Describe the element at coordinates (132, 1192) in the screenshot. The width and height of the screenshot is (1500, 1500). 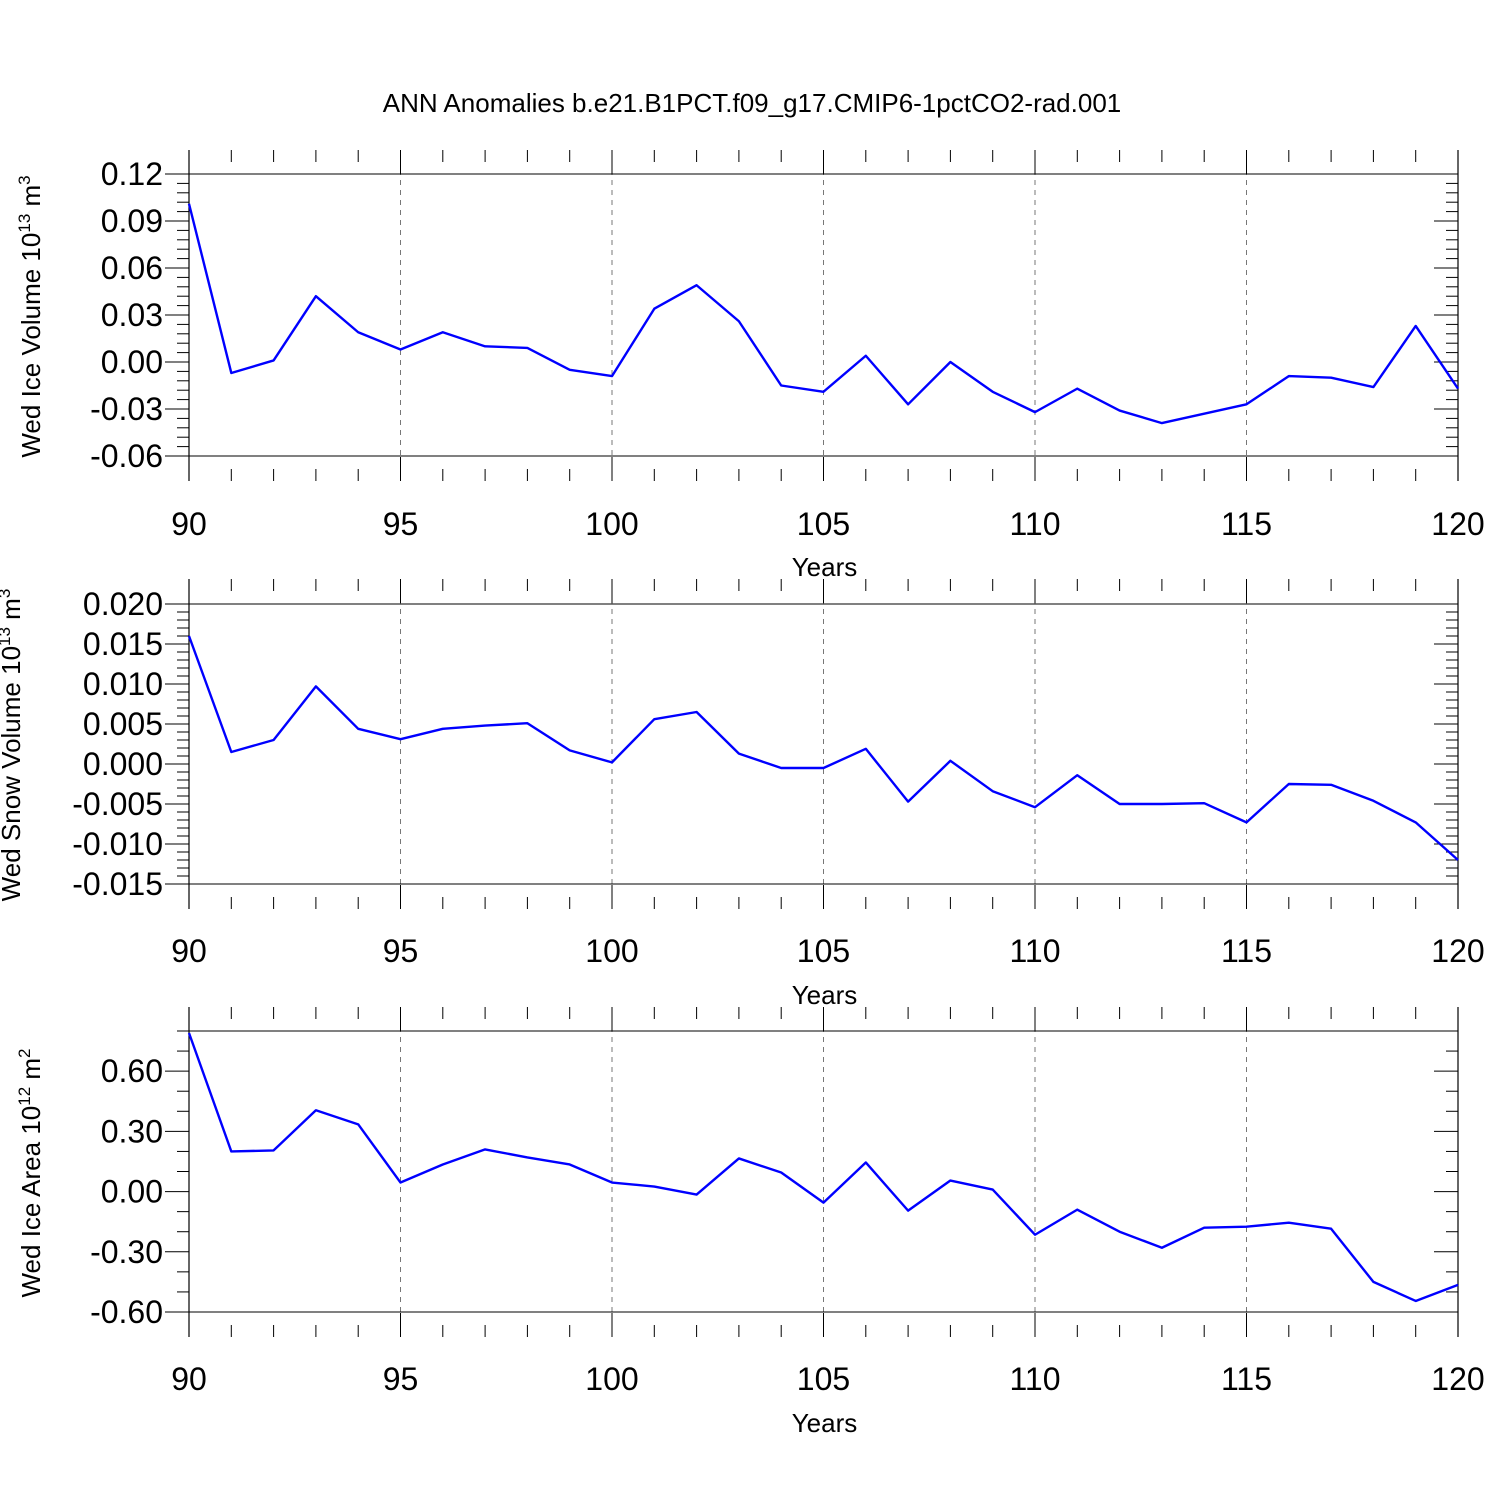
I see `p2-ytick-label-2: 0.00` at that location.